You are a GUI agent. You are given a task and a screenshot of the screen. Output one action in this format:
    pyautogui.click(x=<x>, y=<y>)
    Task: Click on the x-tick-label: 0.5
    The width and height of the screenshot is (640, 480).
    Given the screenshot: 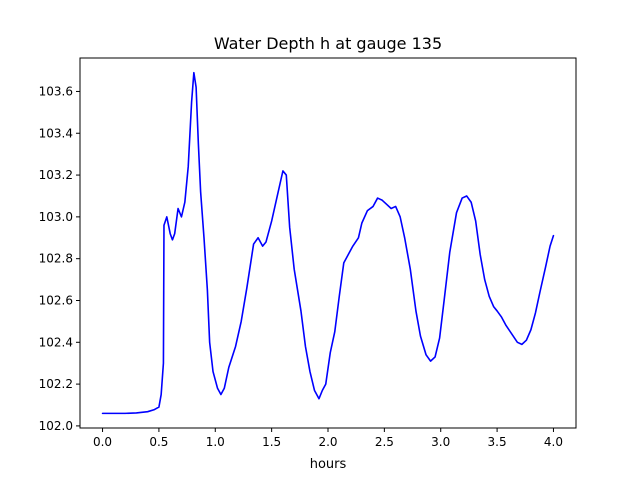 What is the action you would take?
    pyautogui.click(x=158, y=442)
    